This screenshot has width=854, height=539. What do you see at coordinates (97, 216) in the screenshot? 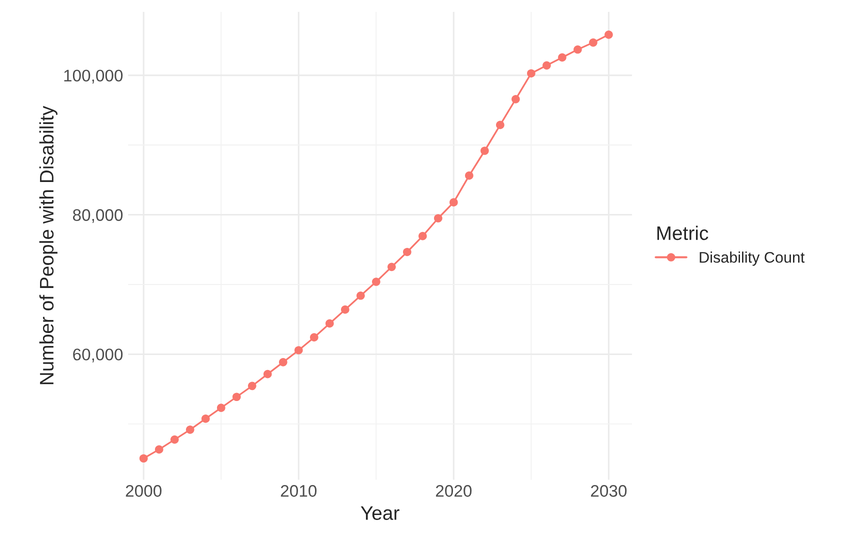
I see `y-tick-label: 80,000` at bounding box center [97, 216].